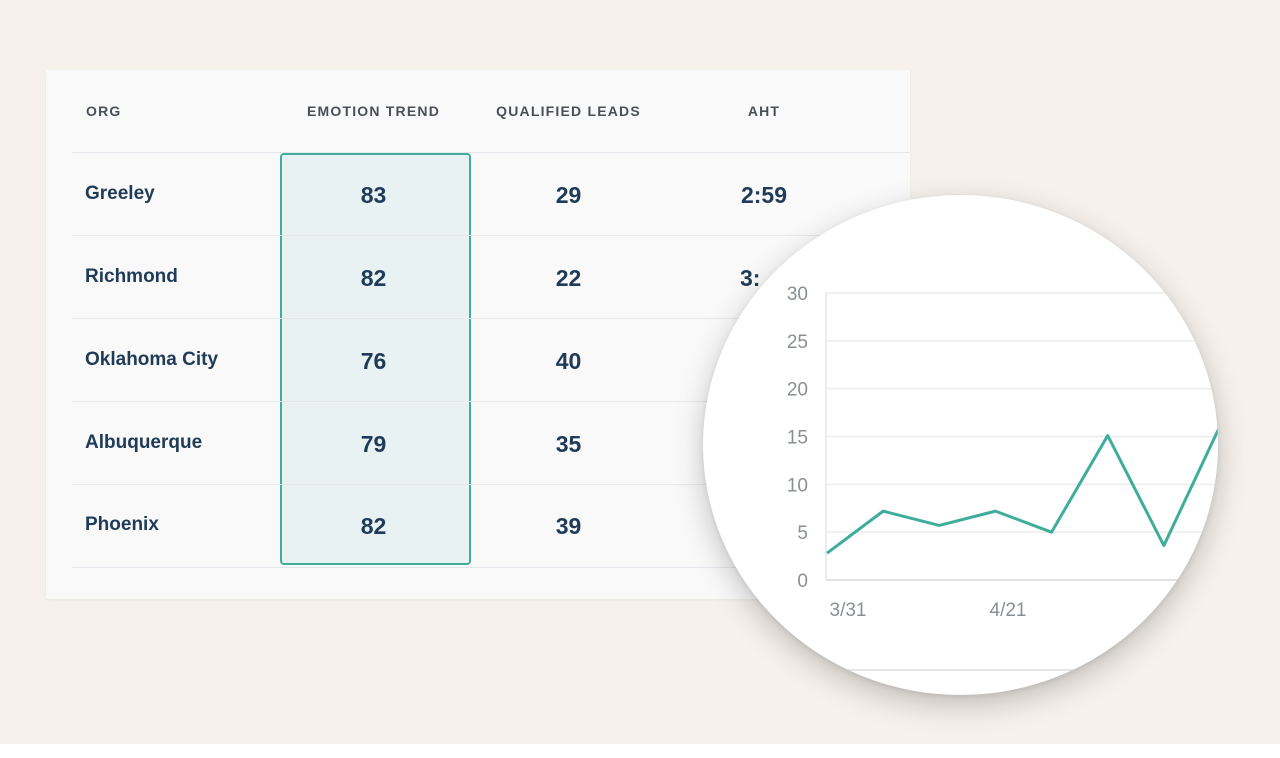 Image resolution: width=1280 pixels, height=758 pixels. What do you see at coordinates (568, 111) in the screenshot?
I see `column-header-qualified-leads: QUALIFIED LEADS` at bounding box center [568, 111].